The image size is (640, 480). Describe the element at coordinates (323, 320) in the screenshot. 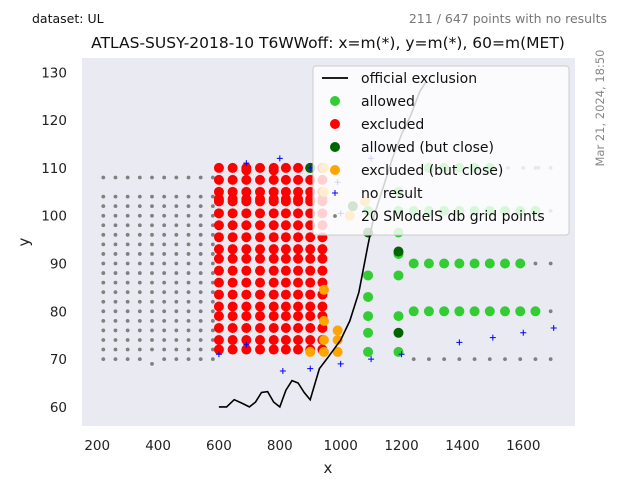

I see `excluded-but-close-point` at that location.